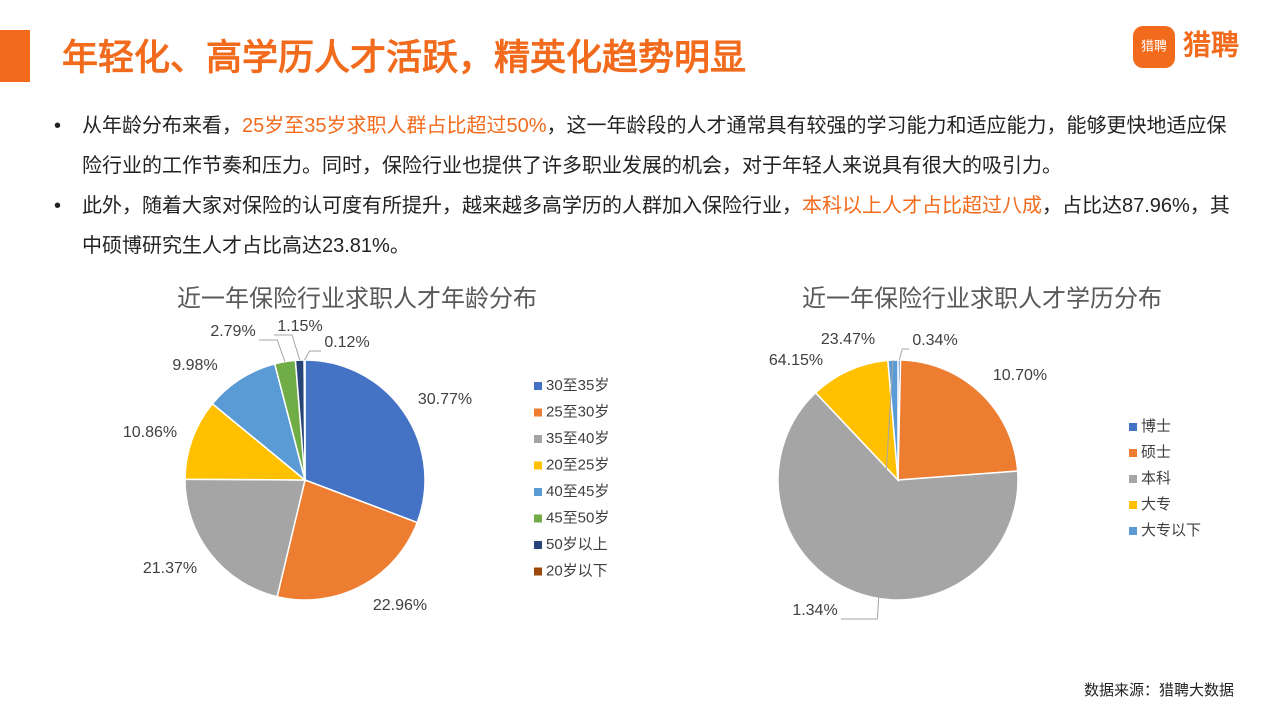 The height and width of the screenshot is (720, 1280). What do you see at coordinates (922, 206) in the screenshot?
I see `highlight-text: 本科以上人才占比超过八成` at bounding box center [922, 206].